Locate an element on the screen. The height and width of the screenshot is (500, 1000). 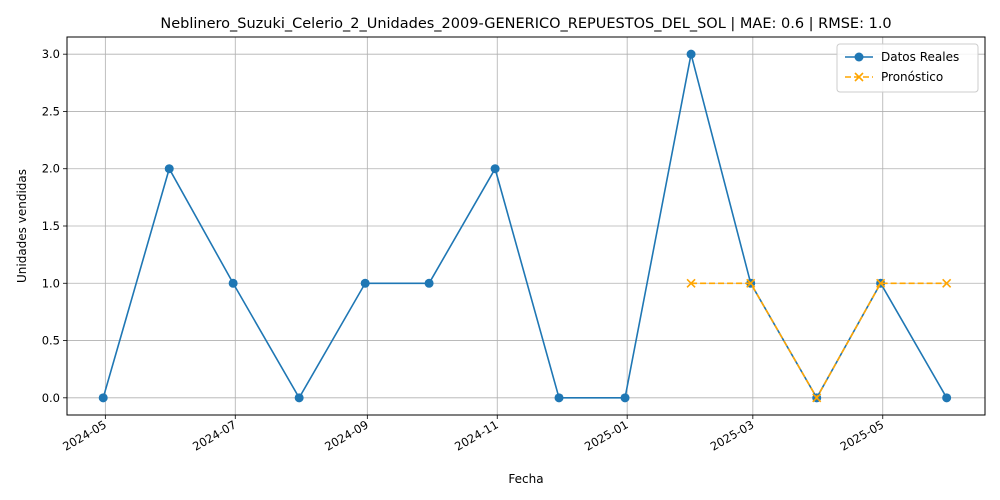
y-tick-label: 3.0 is located at coordinates (51, 54).